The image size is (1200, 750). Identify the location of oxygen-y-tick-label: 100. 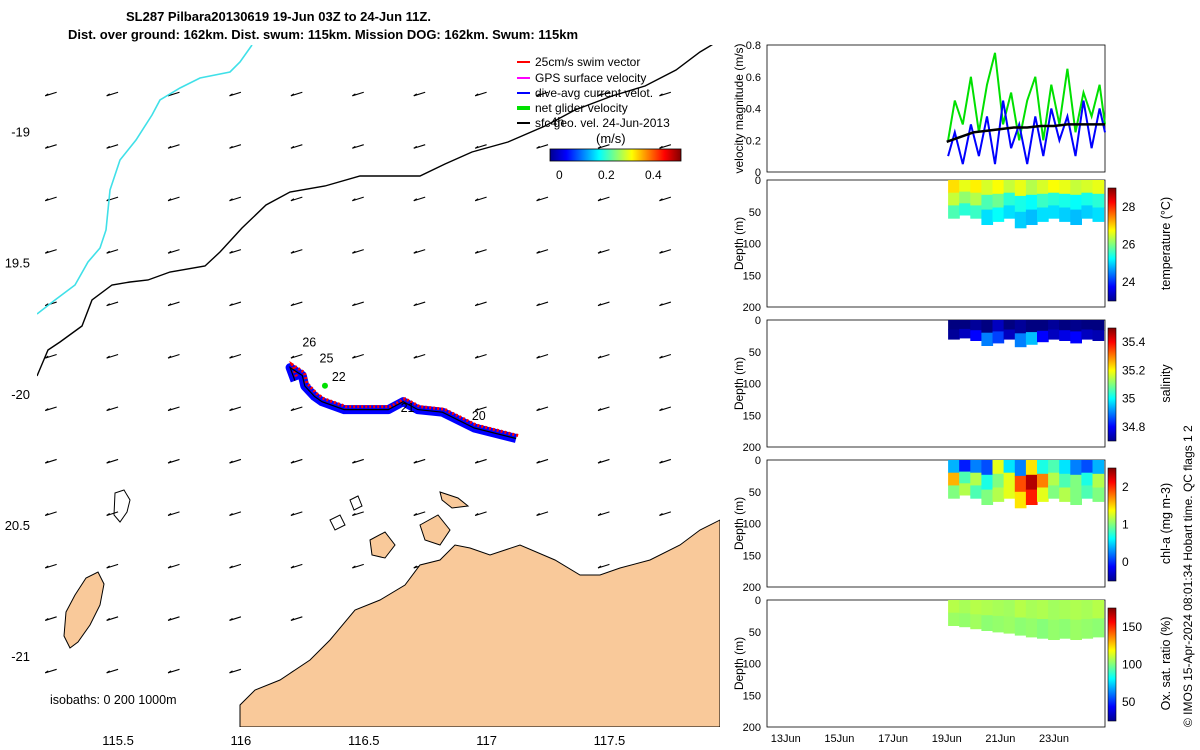
(752, 665).